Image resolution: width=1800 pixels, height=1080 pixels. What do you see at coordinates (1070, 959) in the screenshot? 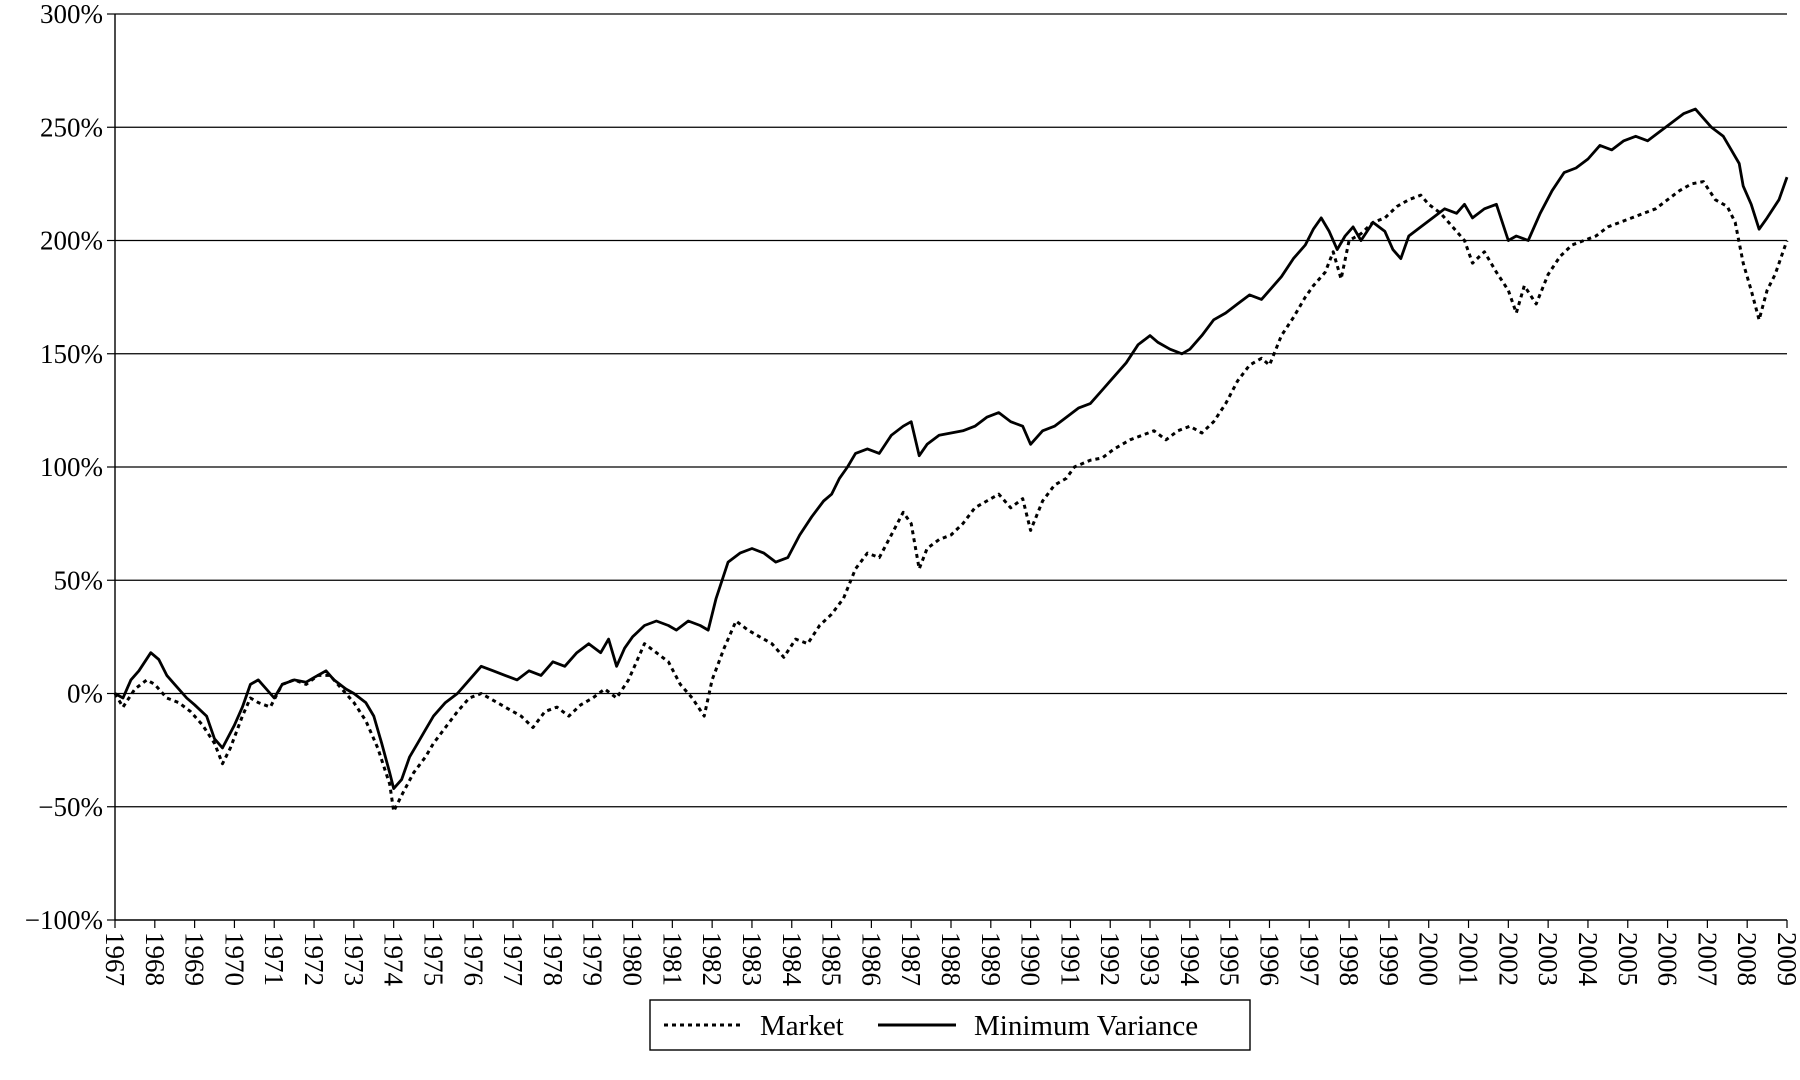
I see `x-tick-label: 1991` at bounding box center [1070, 959].